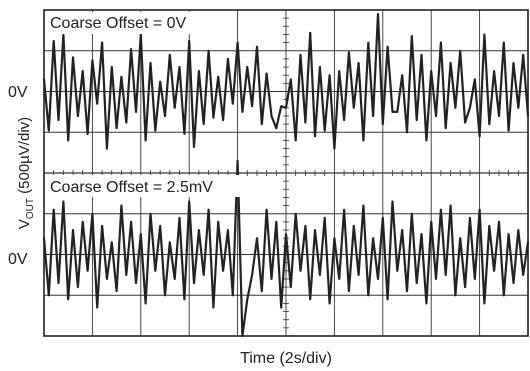 This screenshot has width=530, height=371. Describe the element at coordinates (24, 157) in the screenshot. I see `y-axis-label-rest: (500µV/div)` at that location.